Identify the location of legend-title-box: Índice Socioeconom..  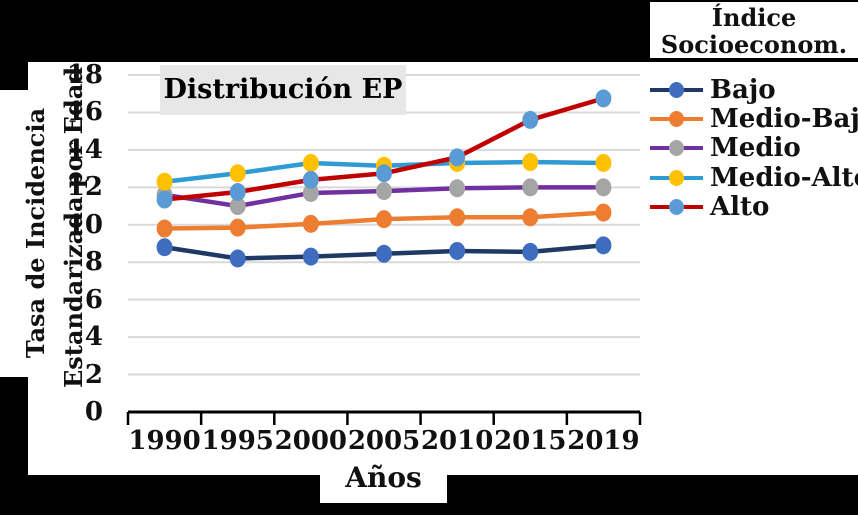
(754, 30).